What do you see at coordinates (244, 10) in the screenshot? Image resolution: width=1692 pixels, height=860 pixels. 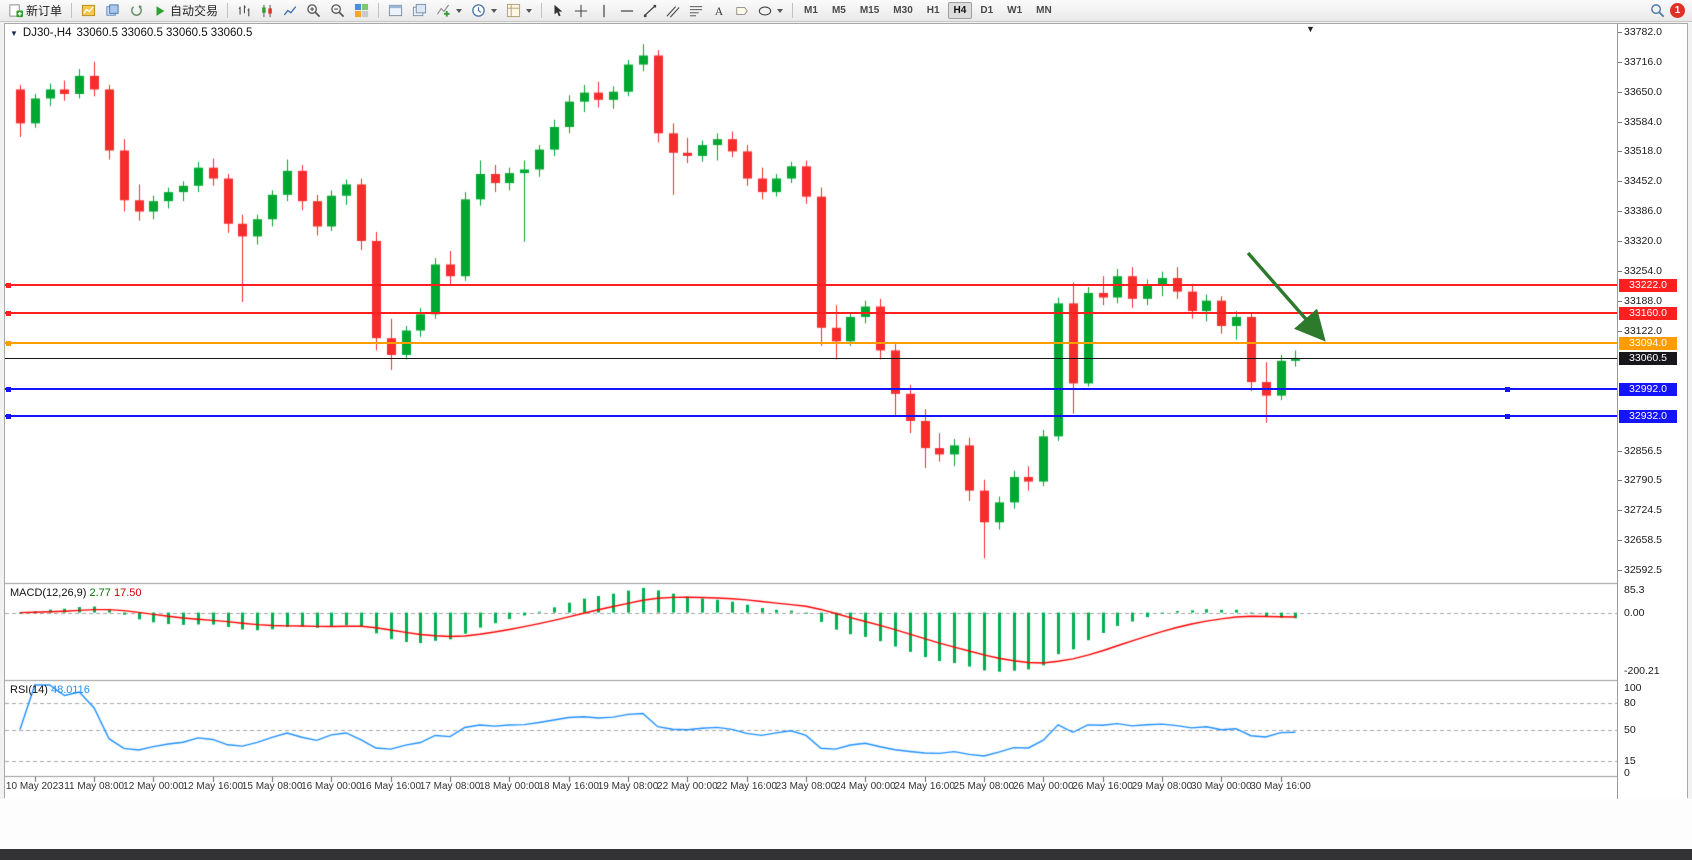 I see `bar-chart-mode-button` at bounding box center [244, 10].